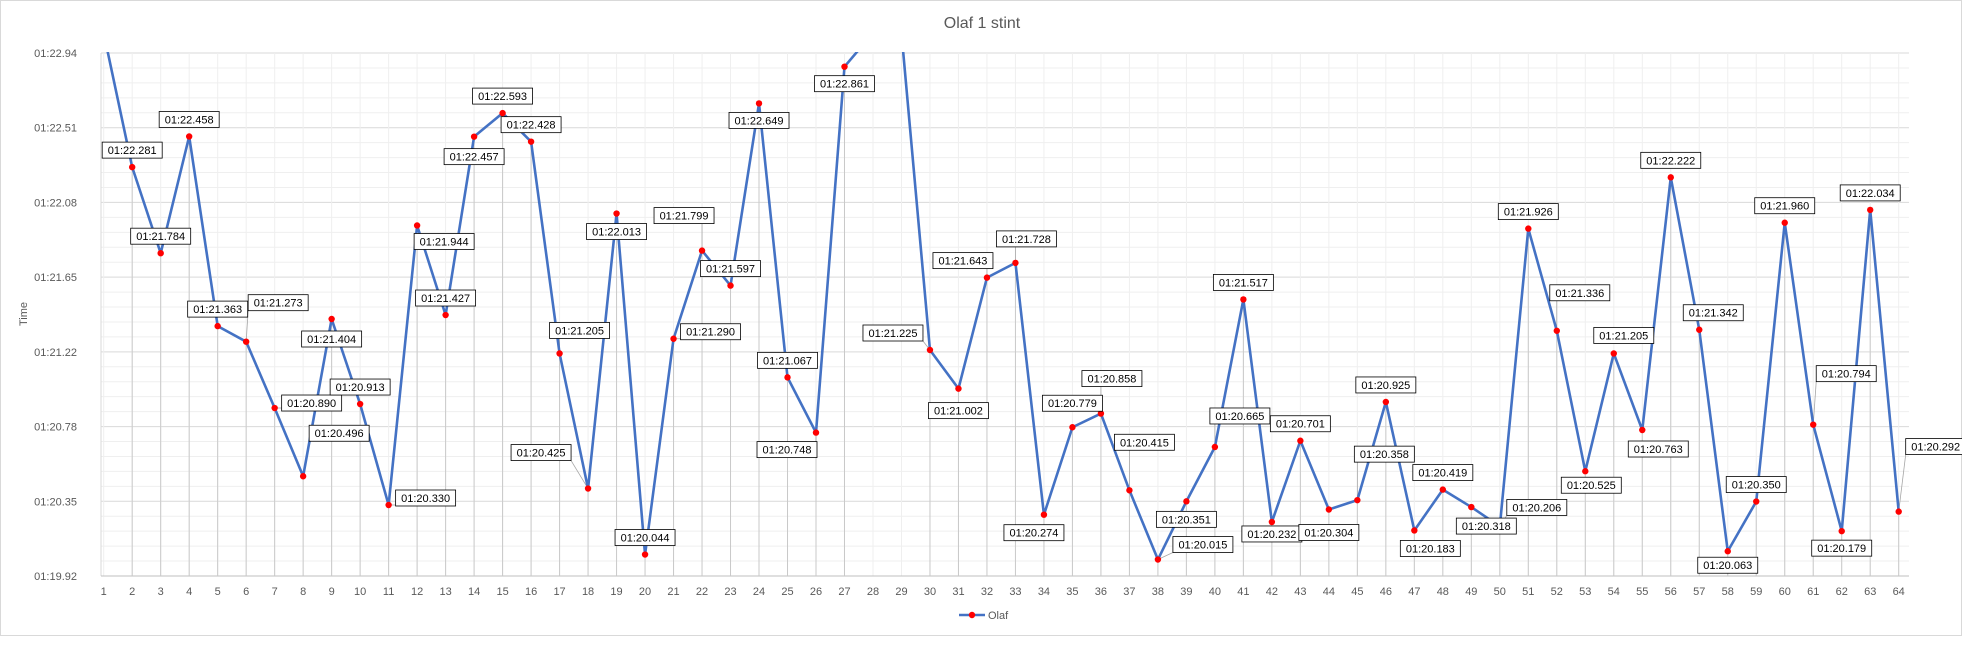  I want to click on data-label-text: 01:22.458, so click(189, 120).